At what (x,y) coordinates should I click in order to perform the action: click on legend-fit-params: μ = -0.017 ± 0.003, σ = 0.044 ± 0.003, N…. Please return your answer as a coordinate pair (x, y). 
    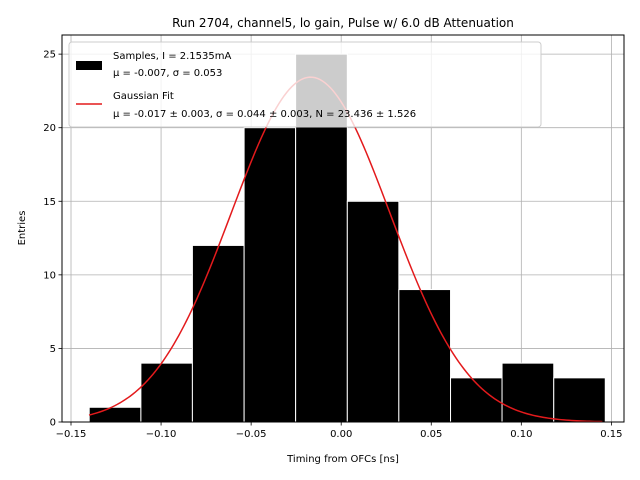
    Looking at the image, I should click on (264, 114).